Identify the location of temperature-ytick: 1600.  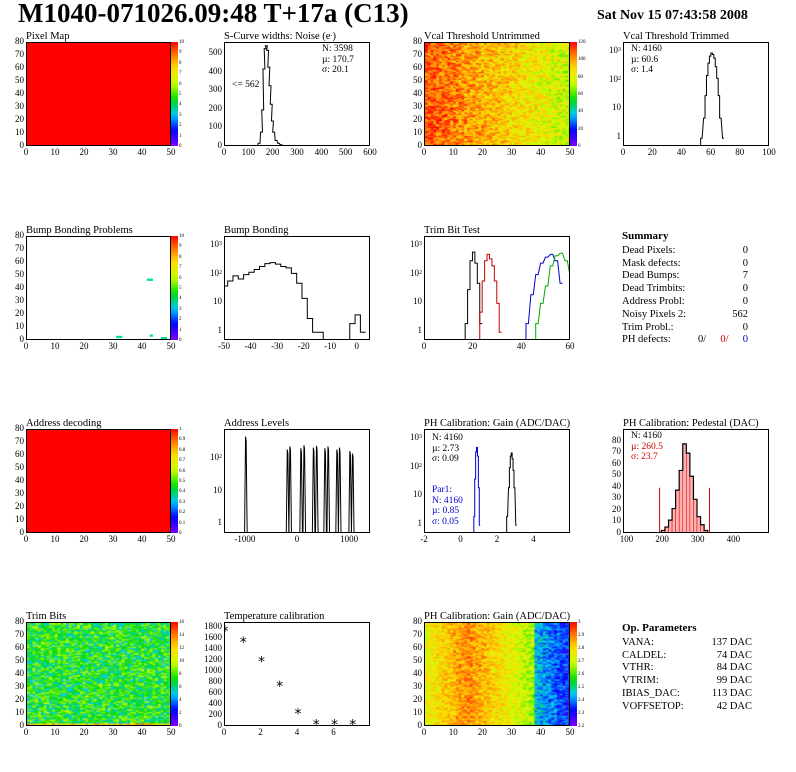
(213, 637).